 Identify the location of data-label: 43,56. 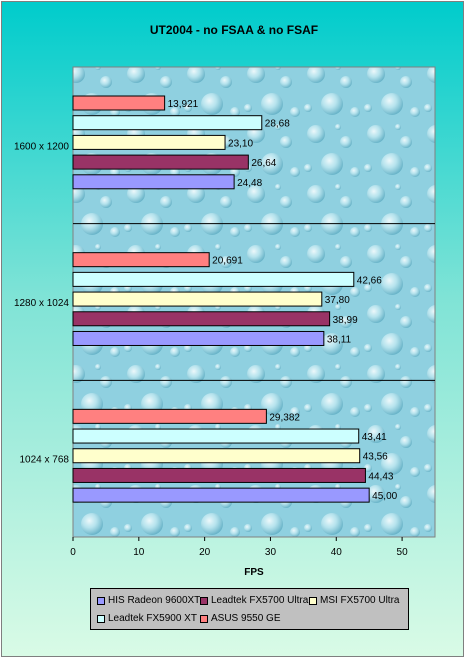
(375, 457).